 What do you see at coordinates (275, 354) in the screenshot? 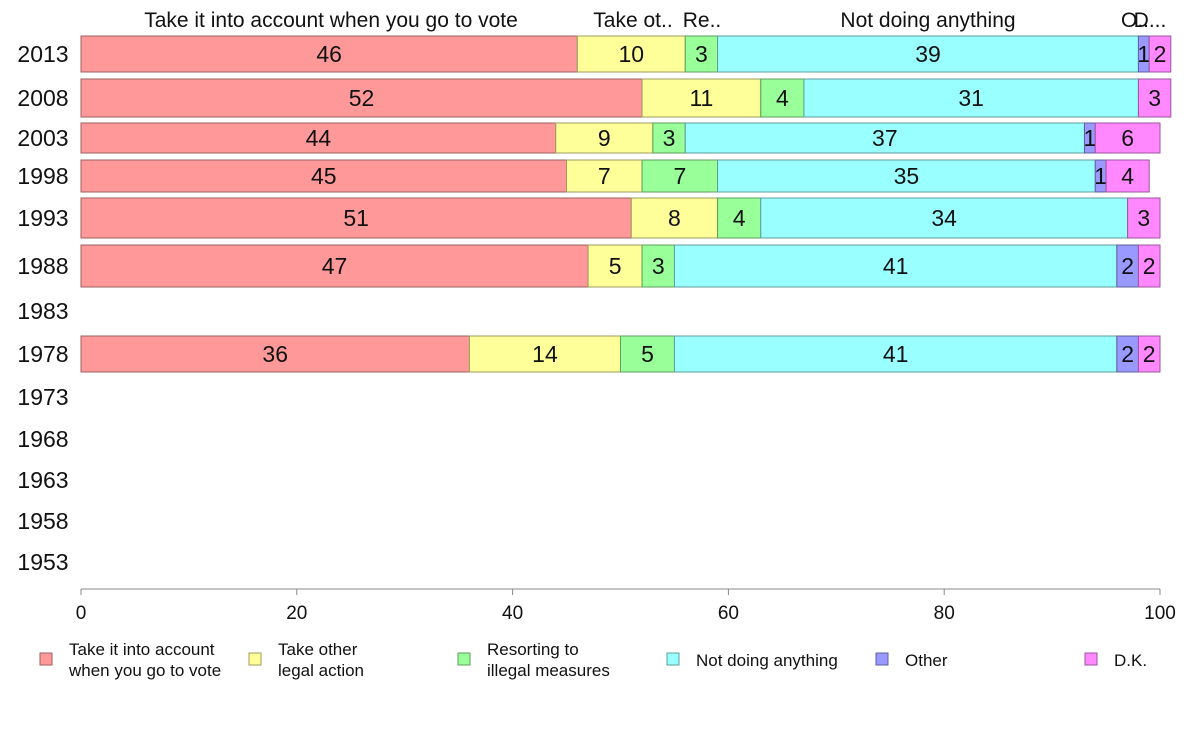
I see `bar-value-label: 36` at bounding box center [275, 354].